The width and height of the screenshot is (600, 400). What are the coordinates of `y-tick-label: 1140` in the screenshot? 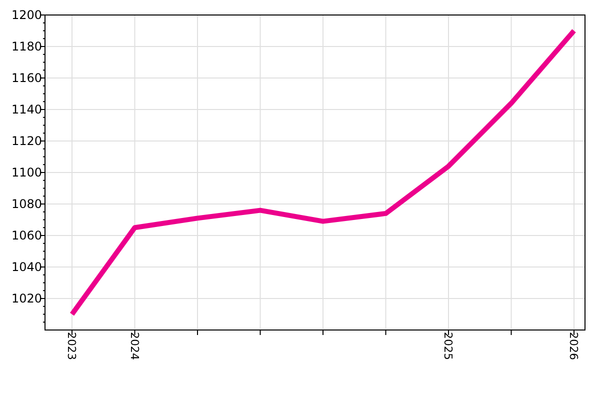 It's located at (26, 109).